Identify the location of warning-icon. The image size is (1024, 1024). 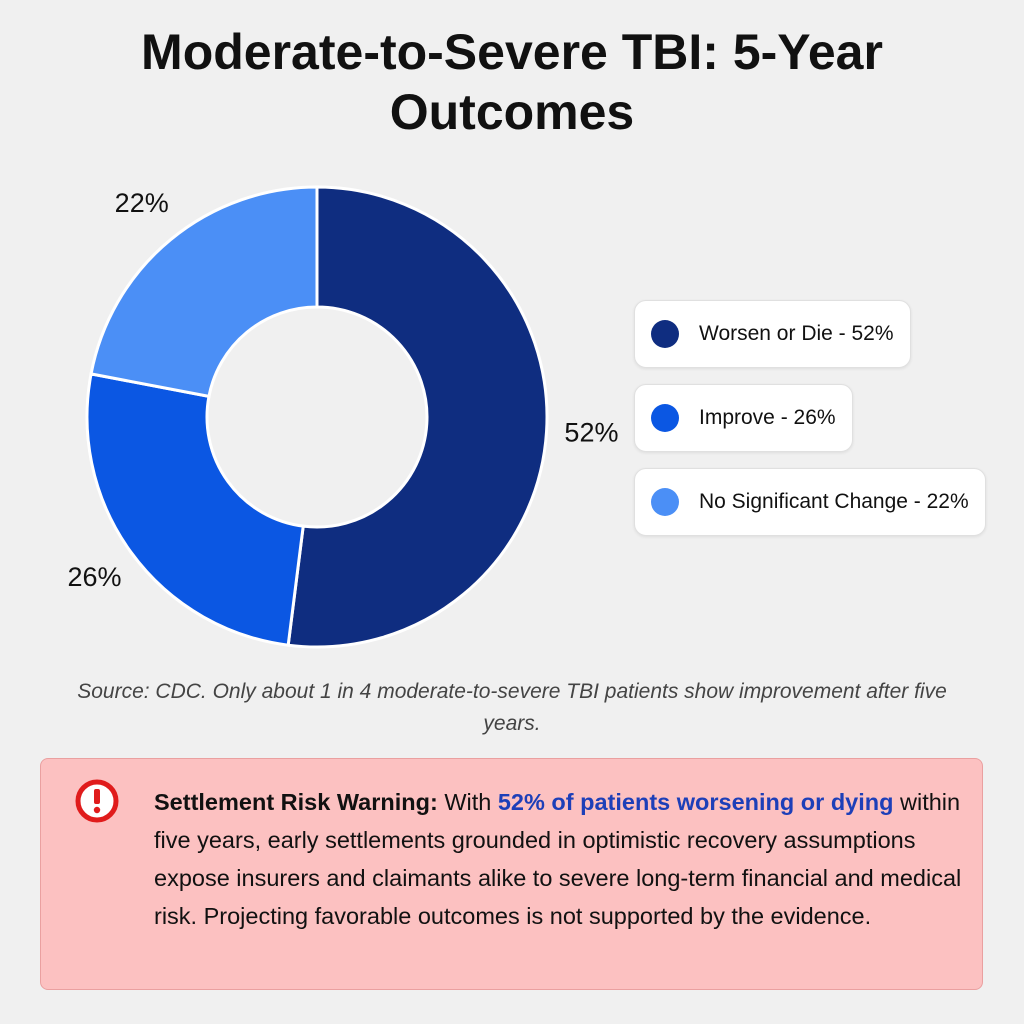
(97, 801).